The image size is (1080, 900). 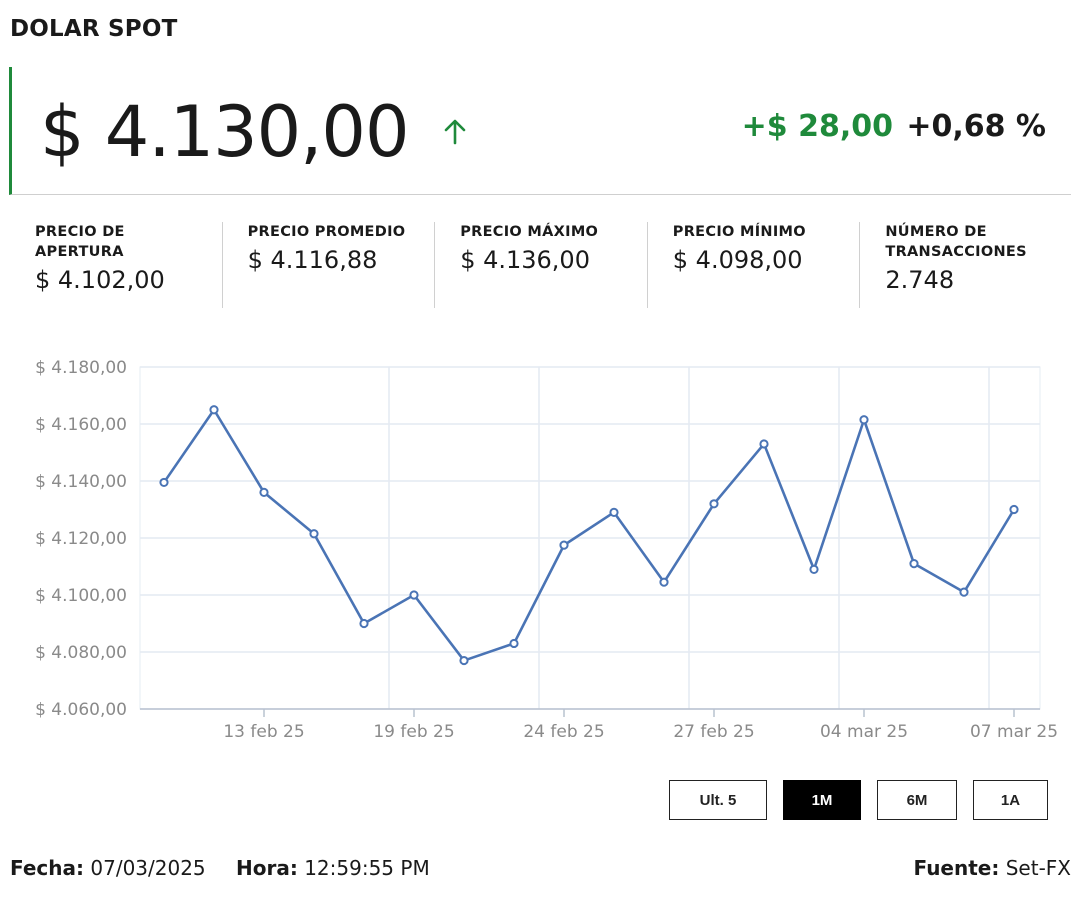 I want to click on stat-value: $ 4.102,00, so click(x=100, y=280).